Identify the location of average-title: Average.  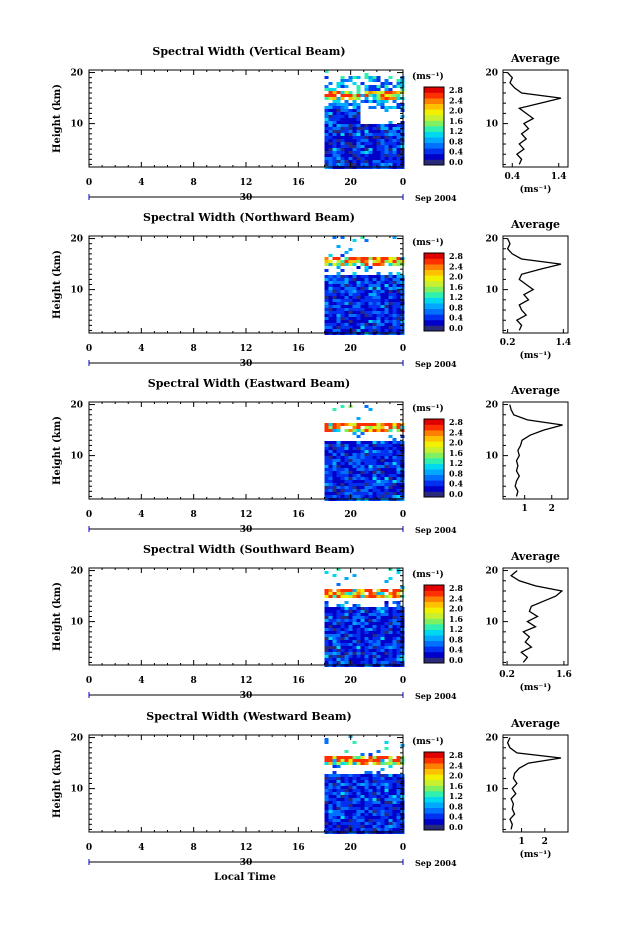
(535, 390).